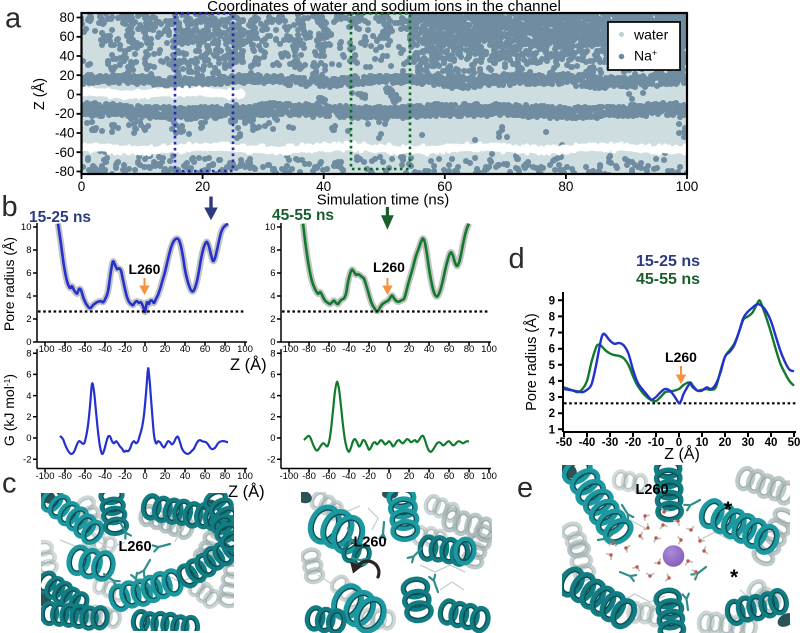  Describe the element at coordinates (645, 56) in the screenshot. I see `svg-text: Na+` at that location.